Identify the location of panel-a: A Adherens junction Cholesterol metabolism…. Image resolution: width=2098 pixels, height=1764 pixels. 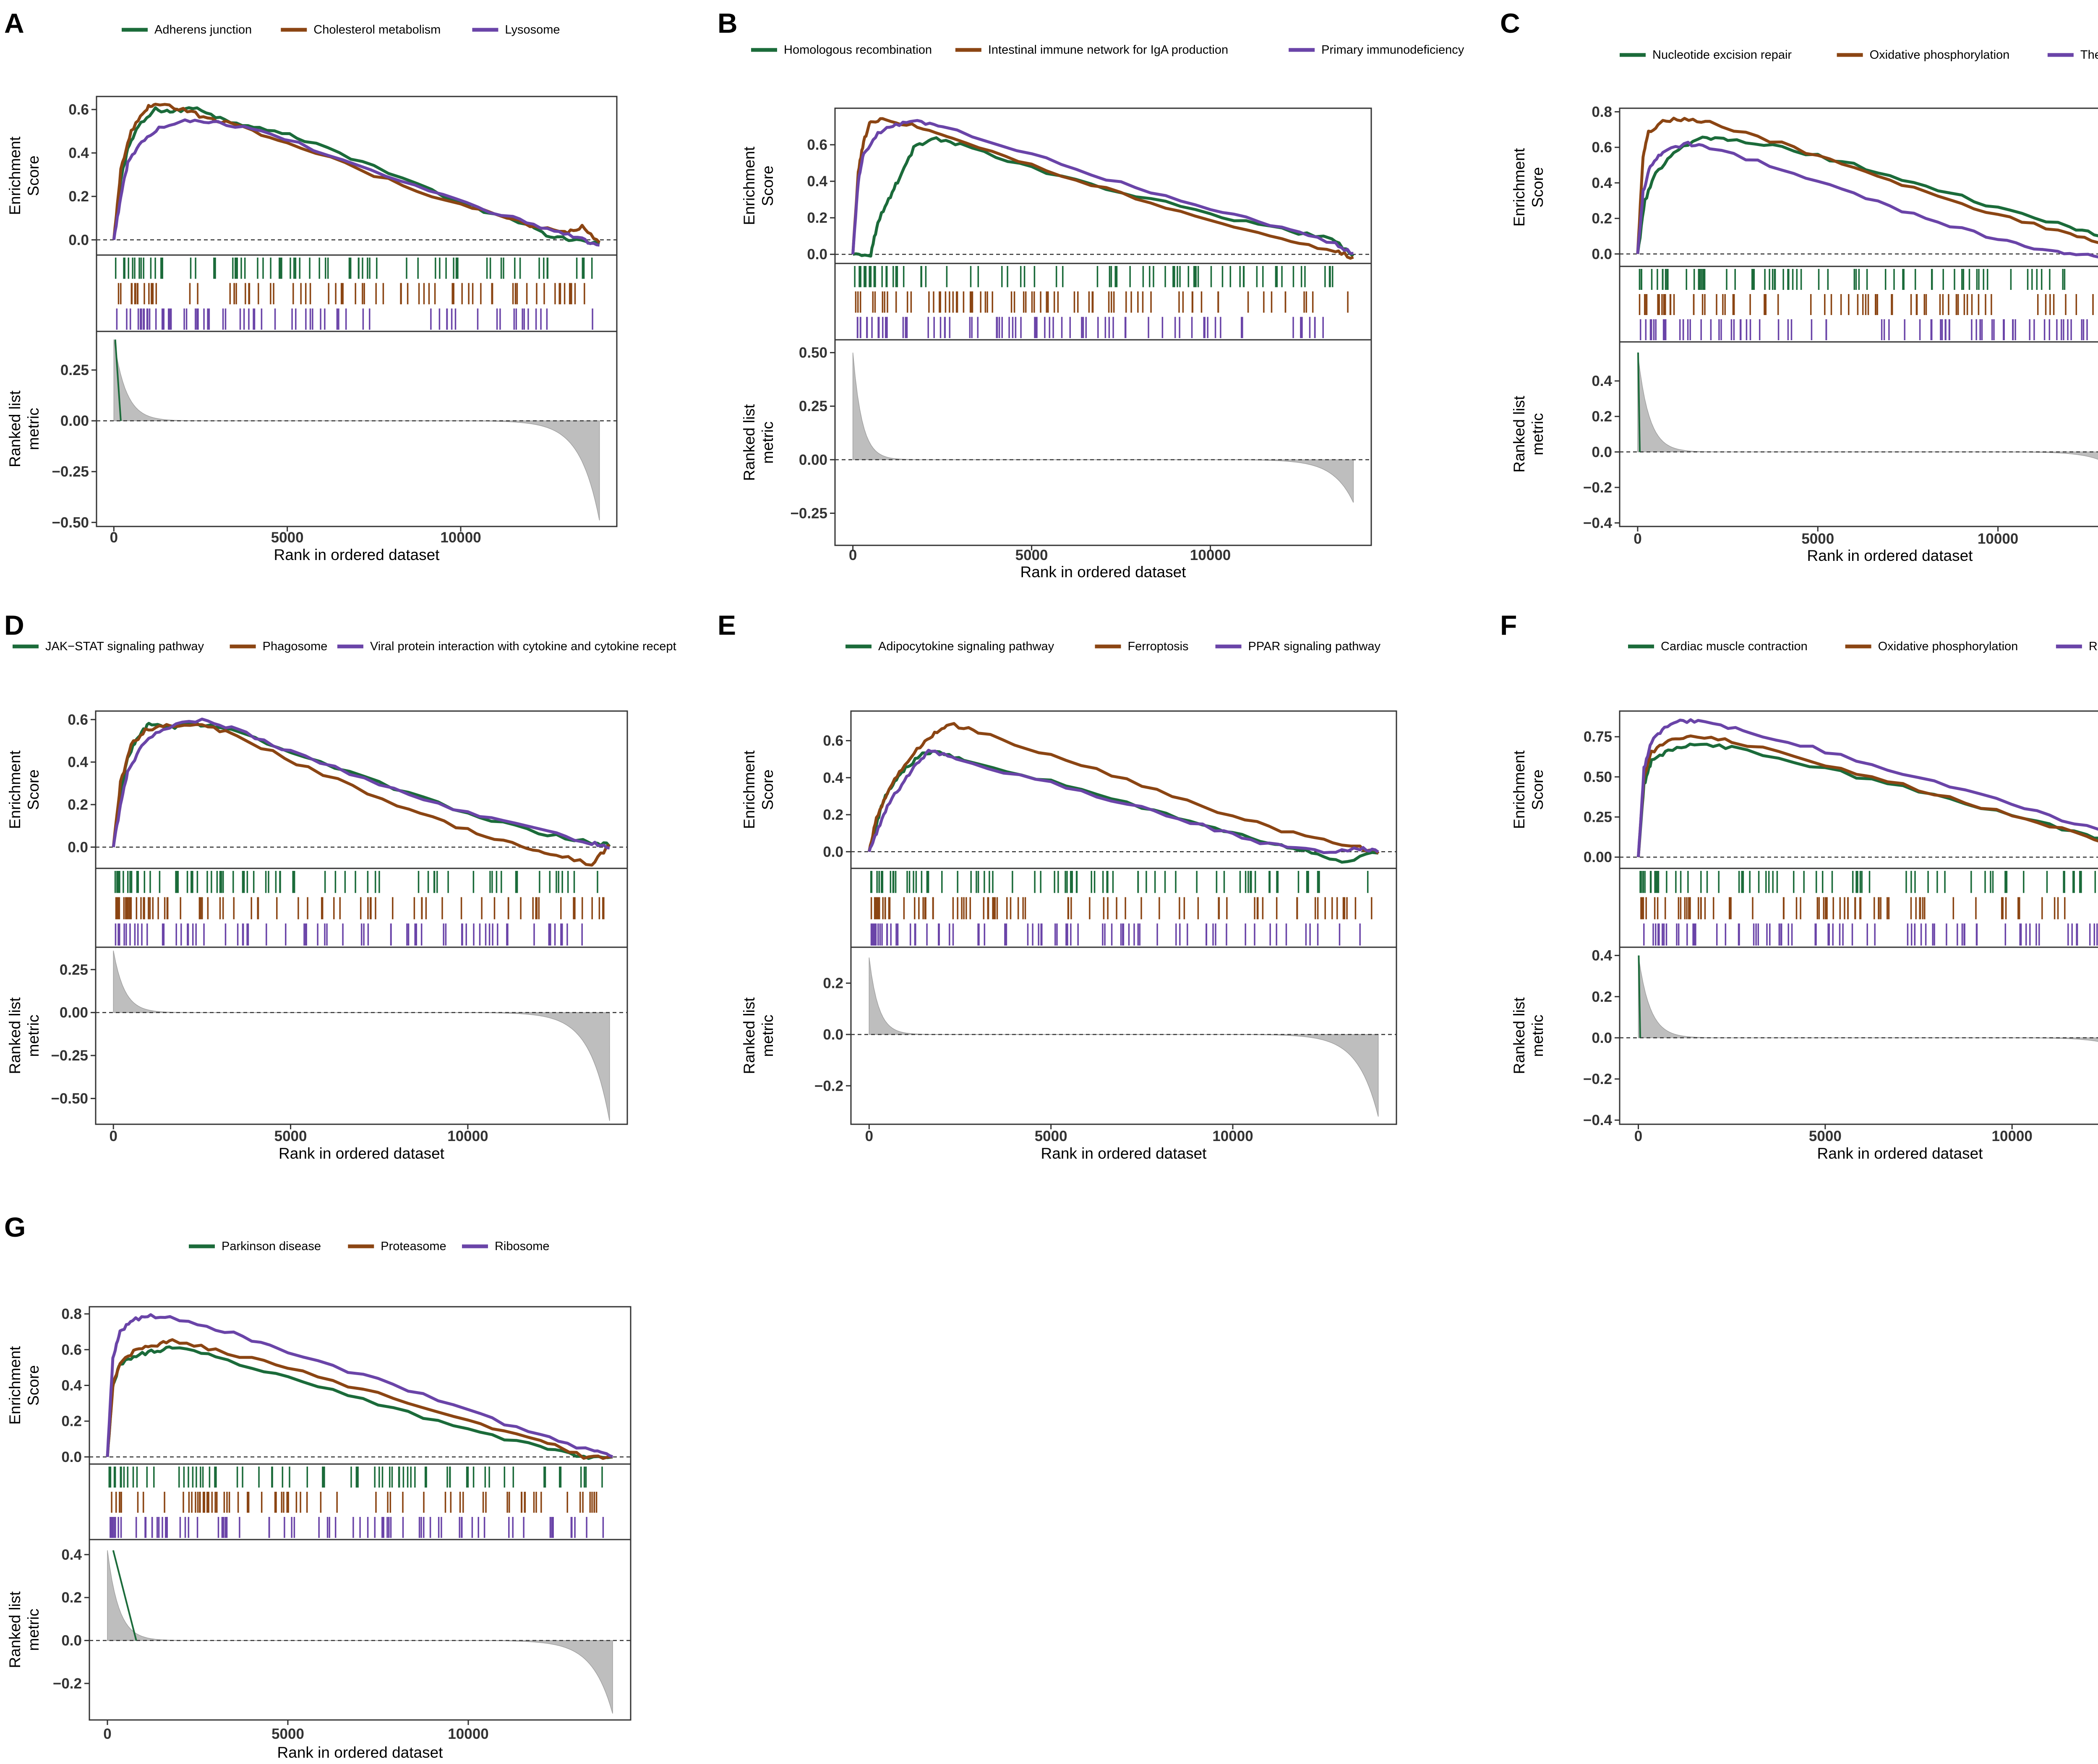
(311, 285).